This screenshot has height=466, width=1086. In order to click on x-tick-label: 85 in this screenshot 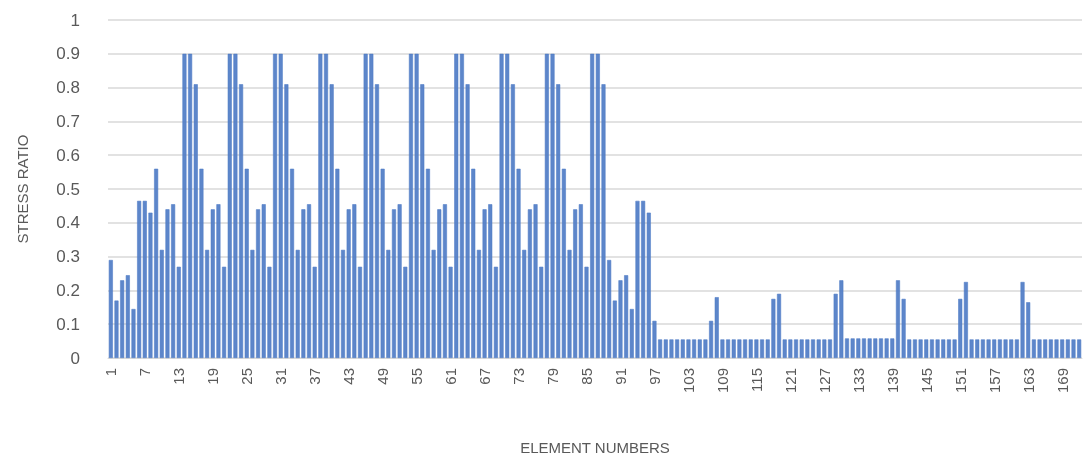, I will do `click(587, 376)`.